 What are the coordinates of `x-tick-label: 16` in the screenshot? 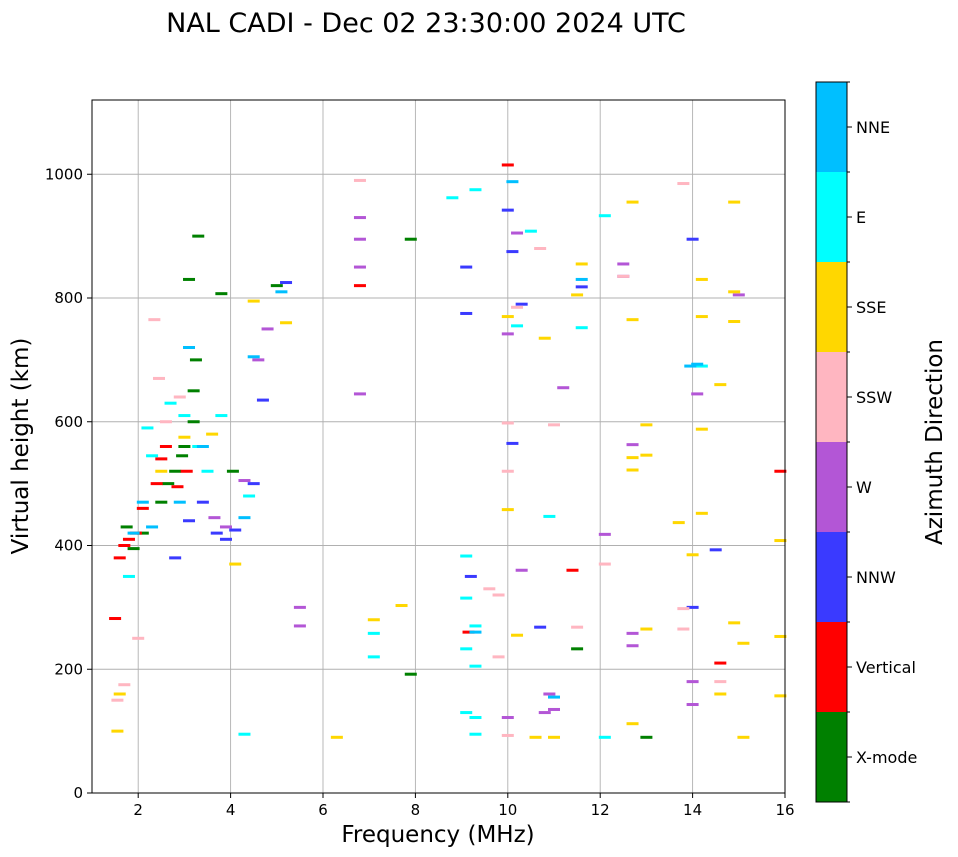 It's located at (784, 810).